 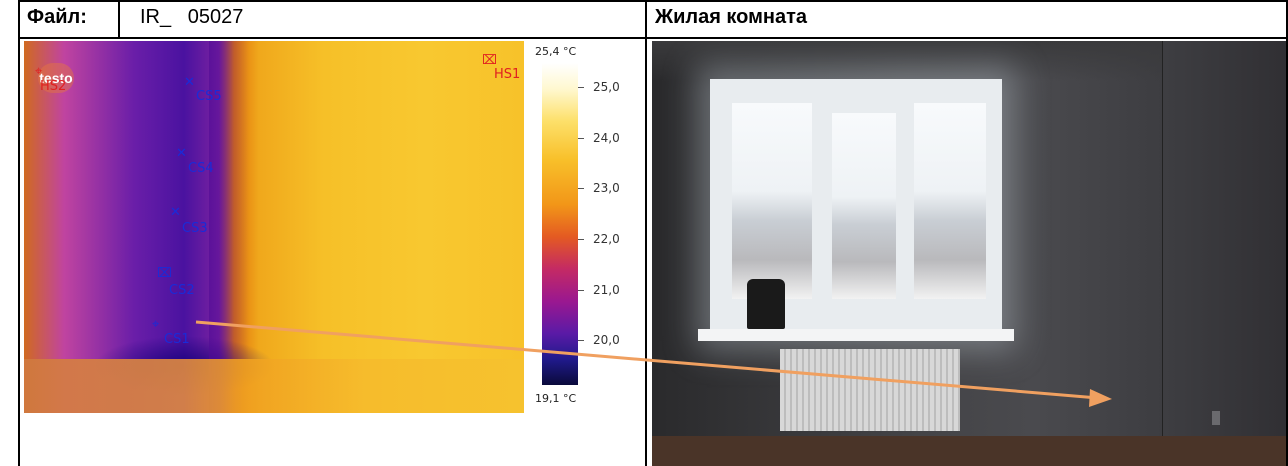 I want to click on marker-hs1-label: HS1, so click(x=507, y=74).